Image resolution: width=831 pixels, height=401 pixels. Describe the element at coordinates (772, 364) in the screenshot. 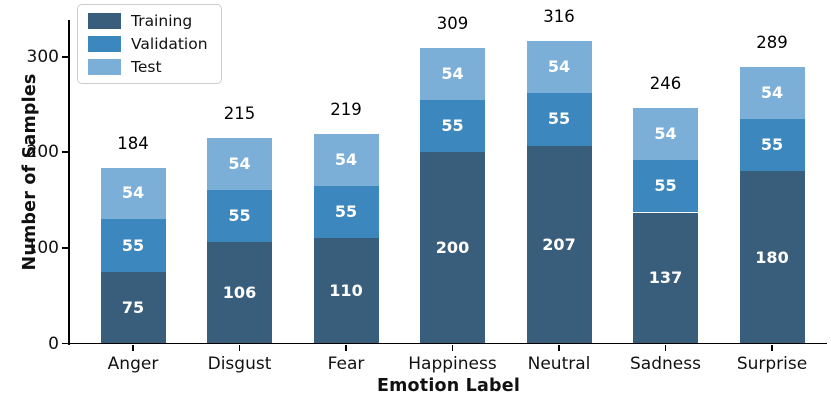

I see `x-tick-label: Surprise` at that location.